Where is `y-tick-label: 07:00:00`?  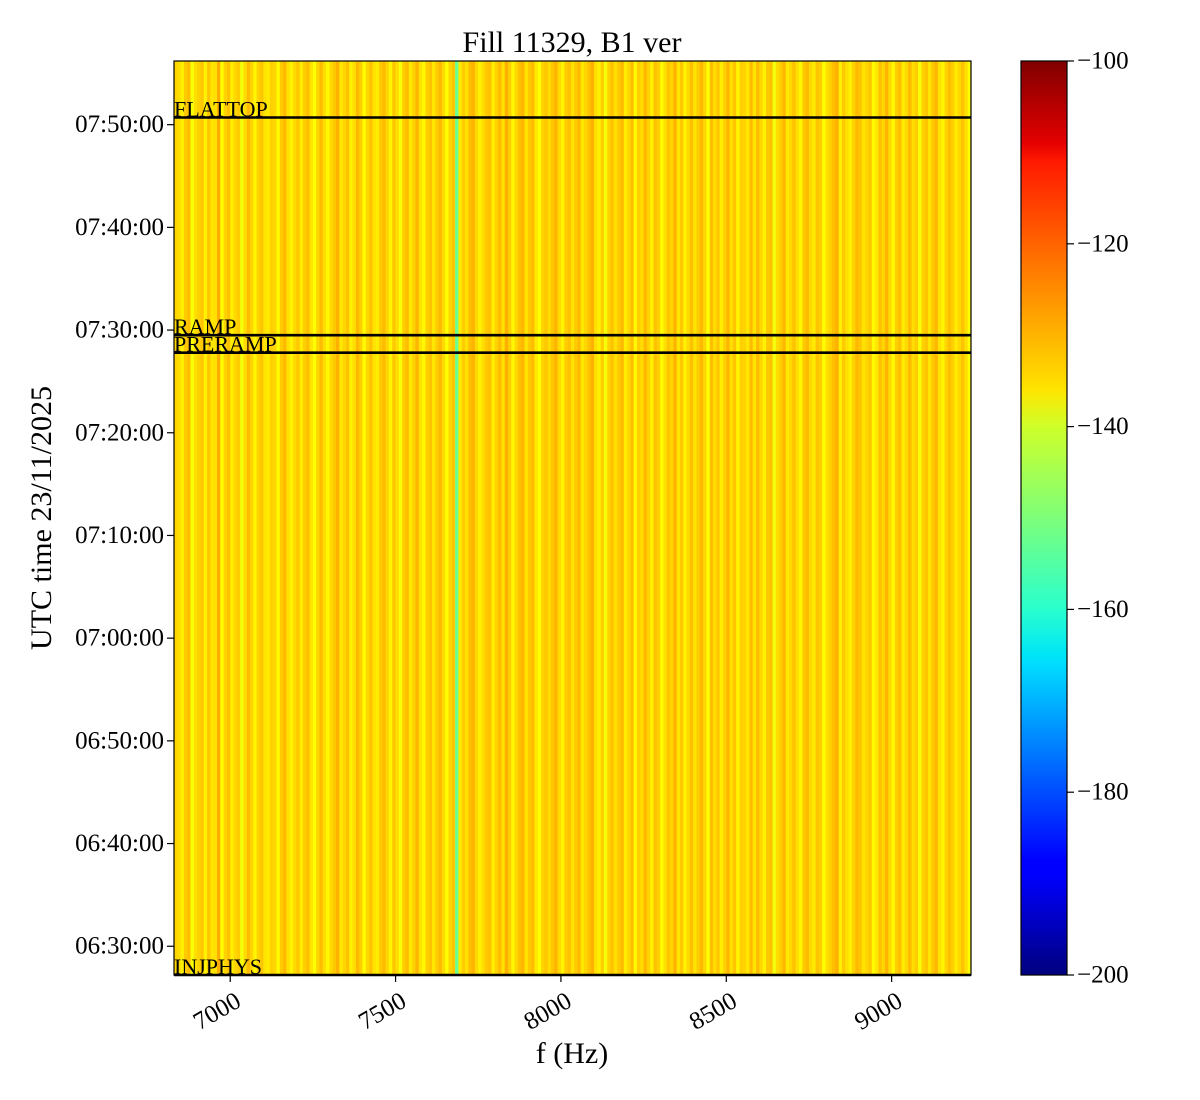
y-tick-label: 07:00:00 is located at coordinates (119, 638).